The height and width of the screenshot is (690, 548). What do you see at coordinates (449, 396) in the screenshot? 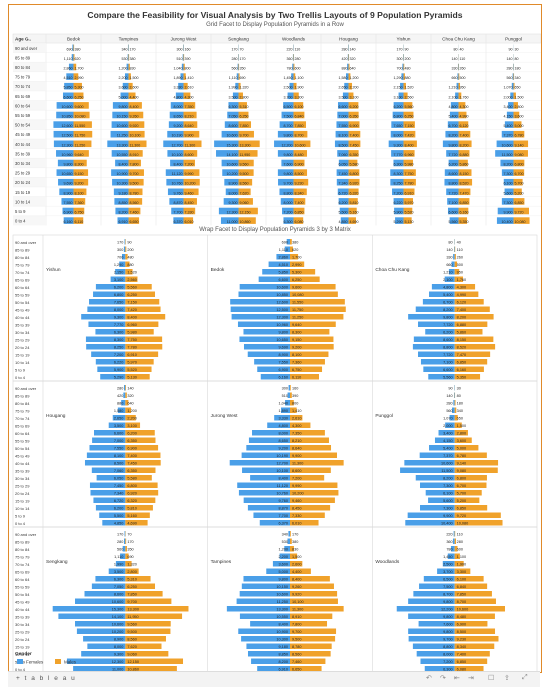
I see `female-value-label: 140` at bounding box center [449, 396].